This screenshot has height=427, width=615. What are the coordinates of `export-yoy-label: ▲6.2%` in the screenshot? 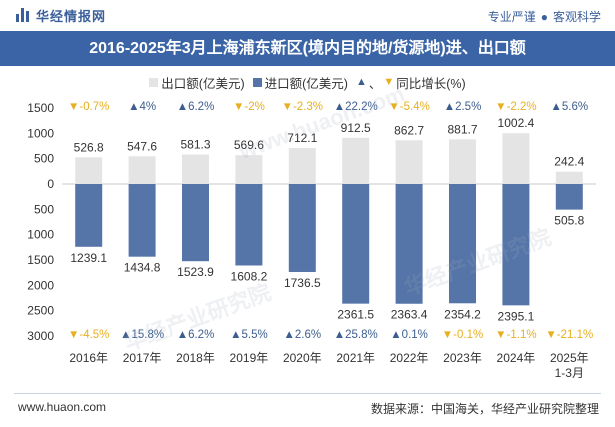 It's located at (196, 107).